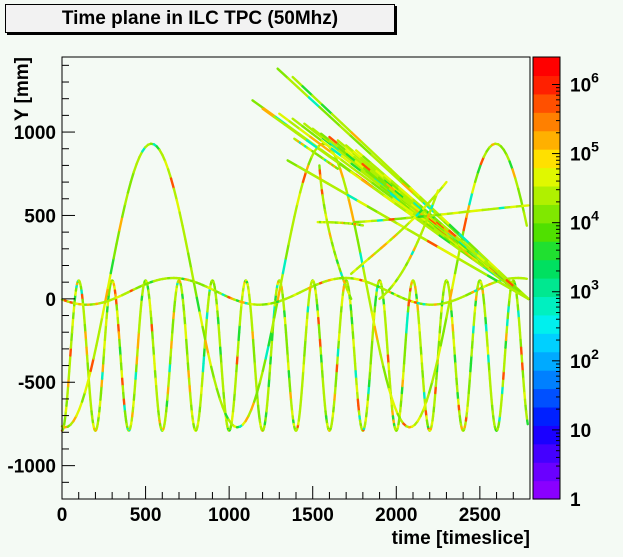 The width and height of the screenshot is (623, 557). What do you see at coordinates (396, 515) in the screenshot?
I see `x-tick-label: 2000` at bounding box center [396, 515].